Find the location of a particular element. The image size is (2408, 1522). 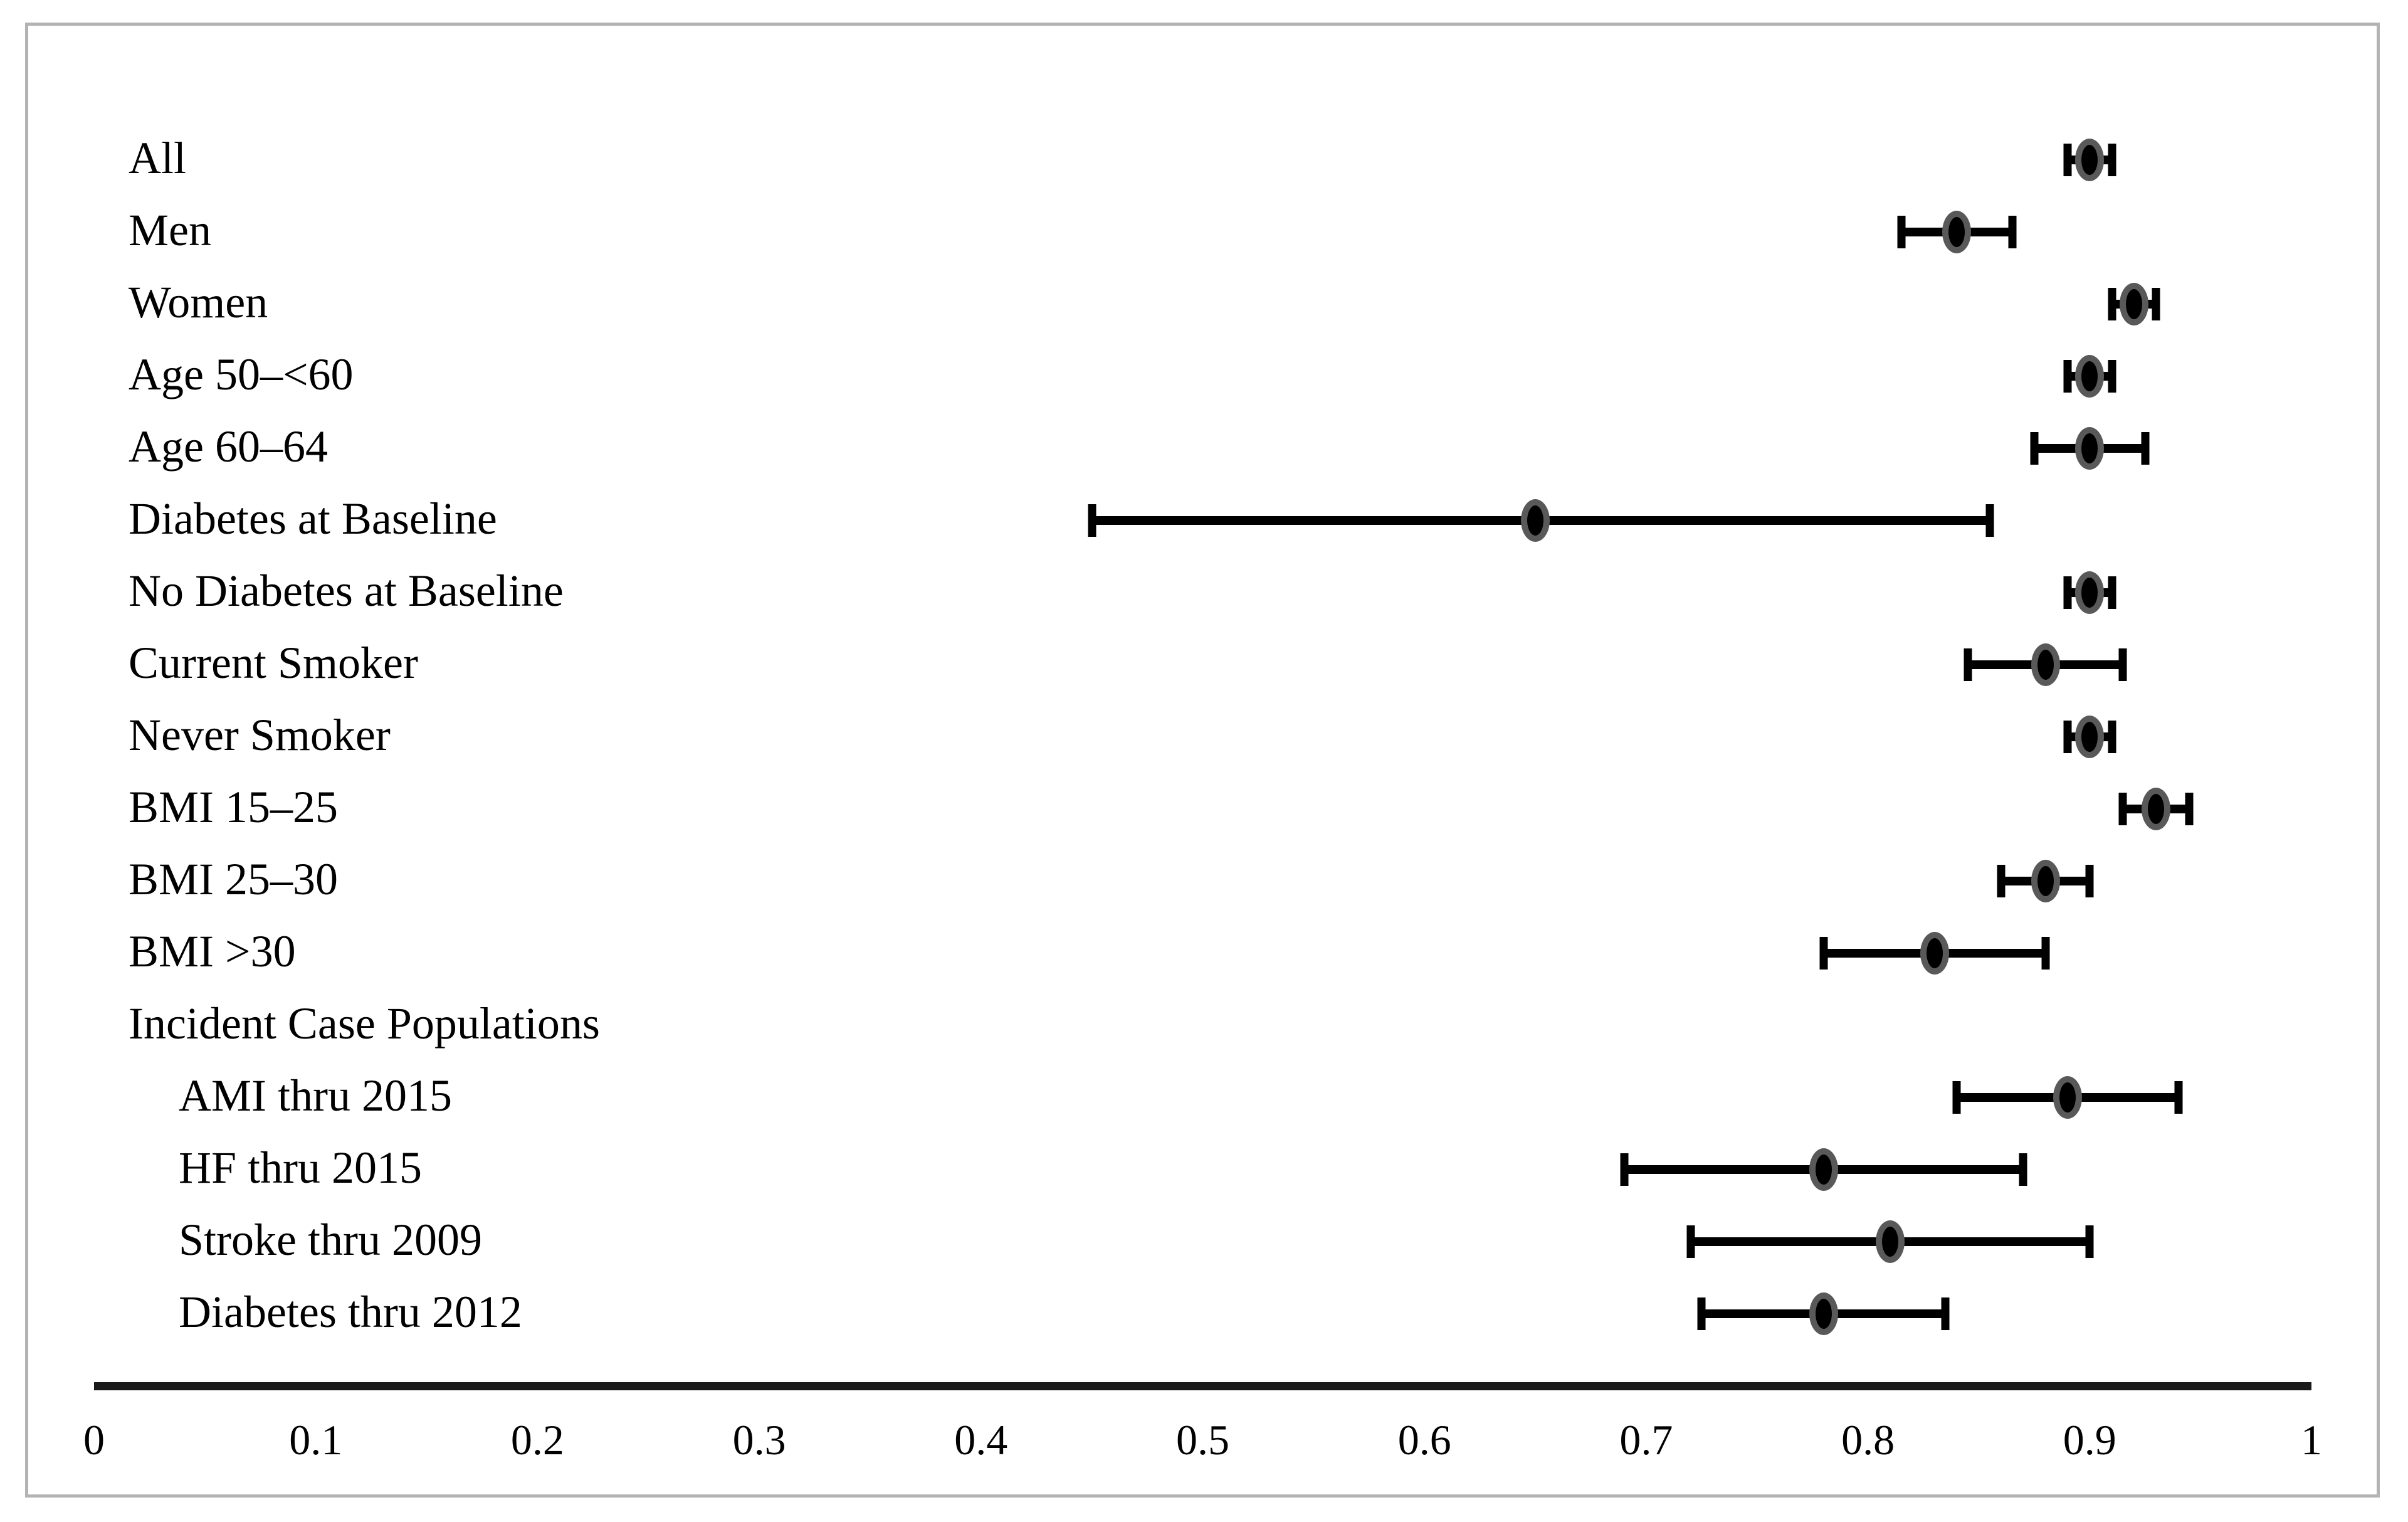

ci-cap-left-current-smoker is located at coordinates (1968, 664).